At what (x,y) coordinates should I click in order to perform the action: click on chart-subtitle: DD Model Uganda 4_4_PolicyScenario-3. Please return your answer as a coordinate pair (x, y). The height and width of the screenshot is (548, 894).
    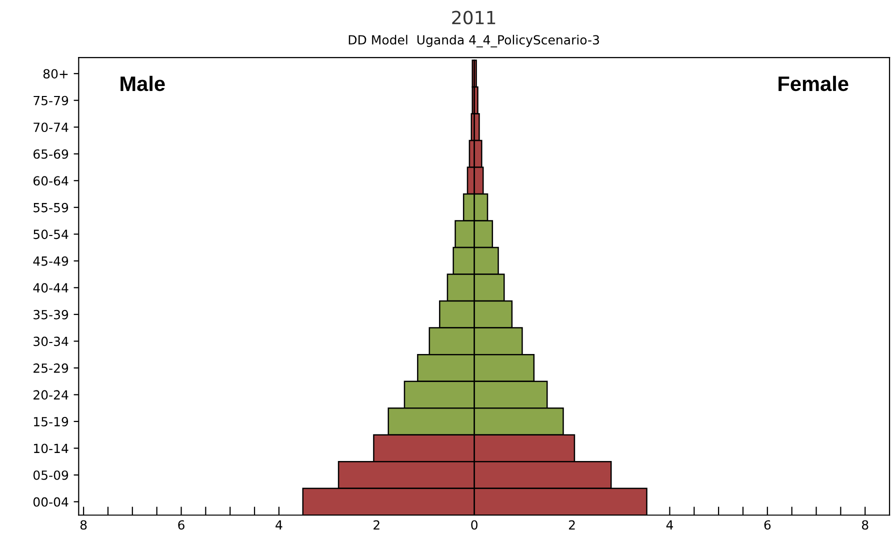
    Looking at the image, I should click on (473, 41).